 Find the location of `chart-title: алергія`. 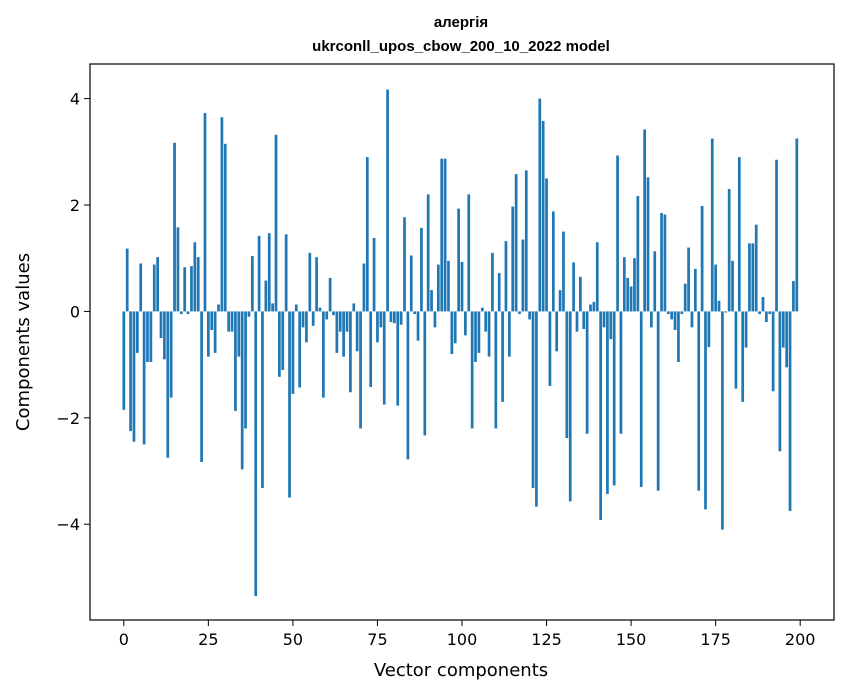

chart-title: алергія is located at coordinates (461, 22).